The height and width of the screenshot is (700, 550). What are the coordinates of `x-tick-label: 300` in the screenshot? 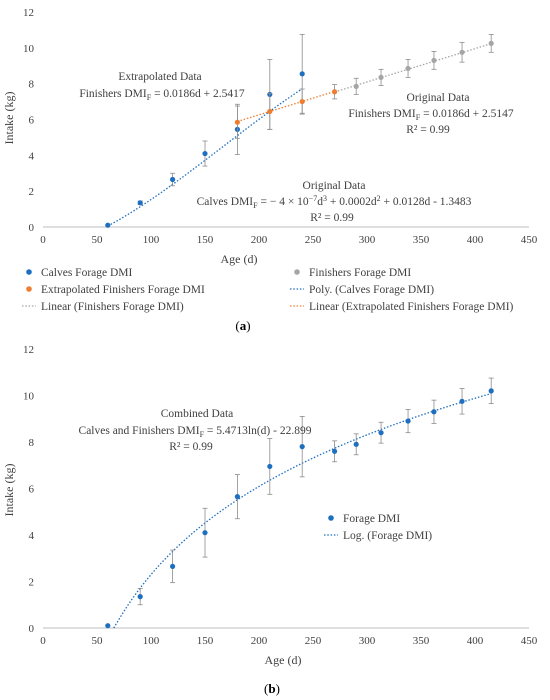 It's located at (367, 240).